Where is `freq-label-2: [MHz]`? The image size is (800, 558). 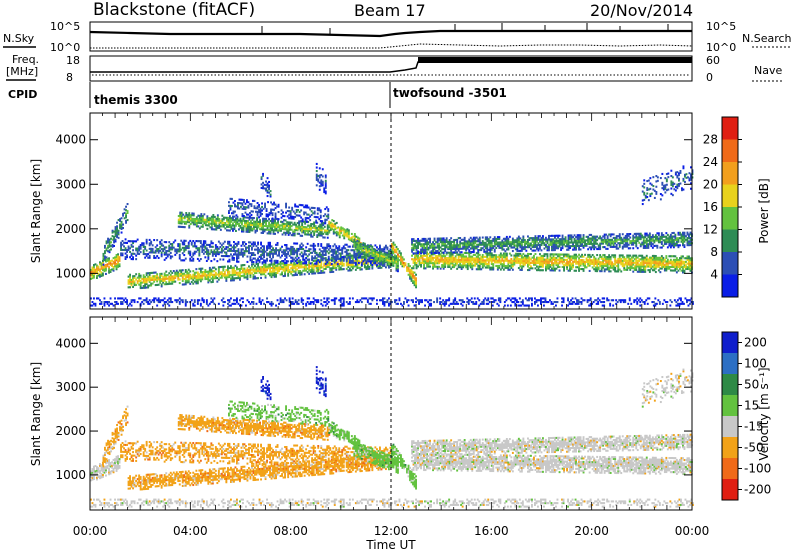 freq-label-2: [MHz] is located at coordinates (22, 71).